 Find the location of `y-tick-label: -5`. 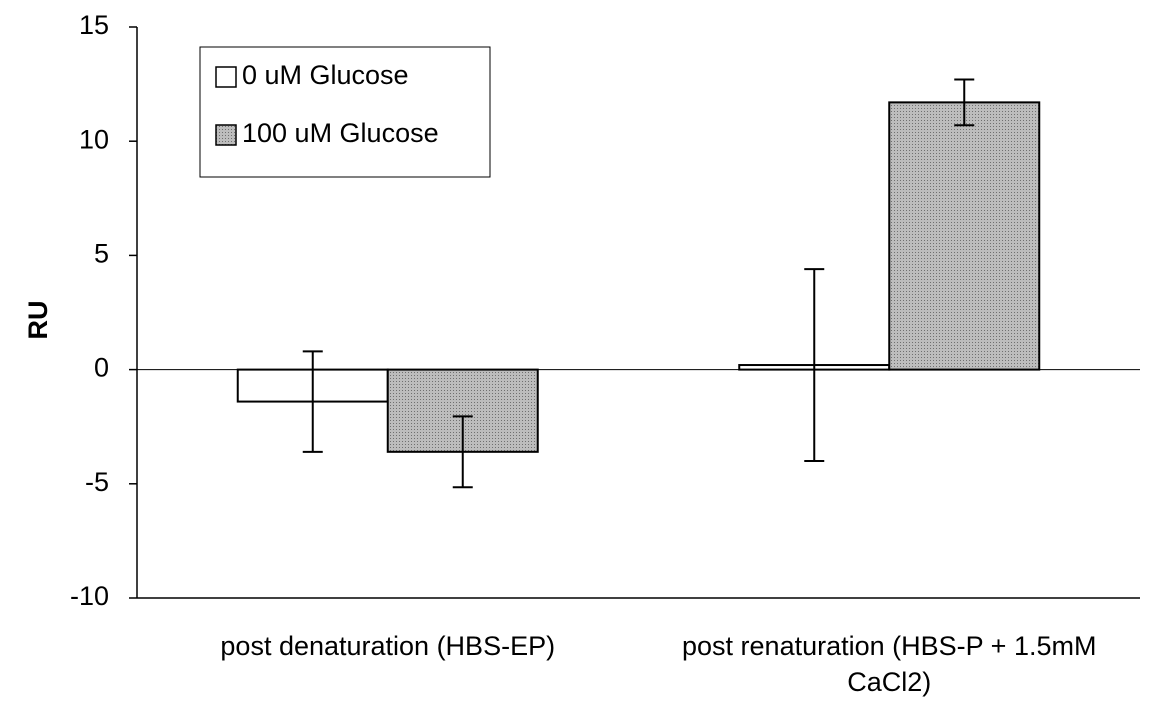

y-tick-label: -5 is located at coordinates (97, 482).